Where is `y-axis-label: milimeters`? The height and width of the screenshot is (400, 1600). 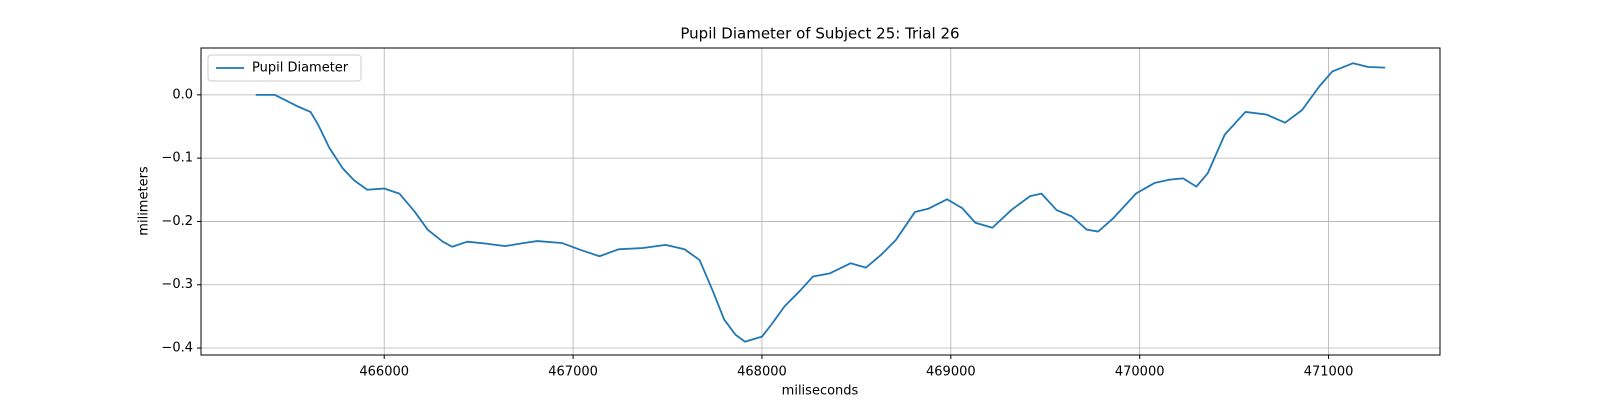
y-axis-label: milimeters is located at coordinates (144, 201).